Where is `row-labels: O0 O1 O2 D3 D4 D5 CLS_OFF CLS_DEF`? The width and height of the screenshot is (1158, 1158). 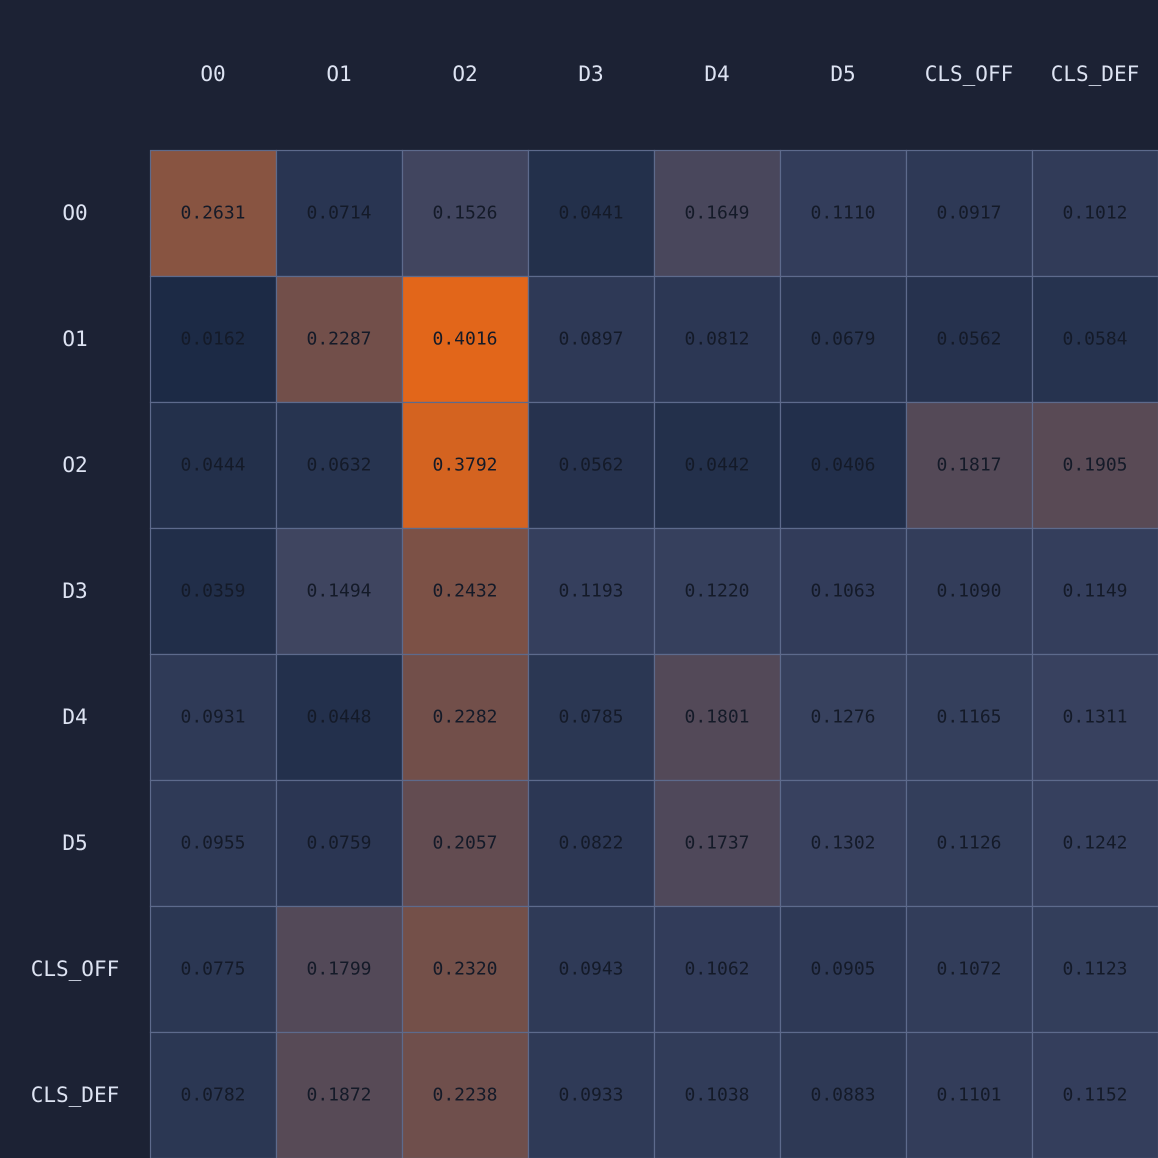
row-labels: O0 O1 O2 D3 D4 D5 CLS_OFF CLS_DEF is located at coordinates (75, 654).